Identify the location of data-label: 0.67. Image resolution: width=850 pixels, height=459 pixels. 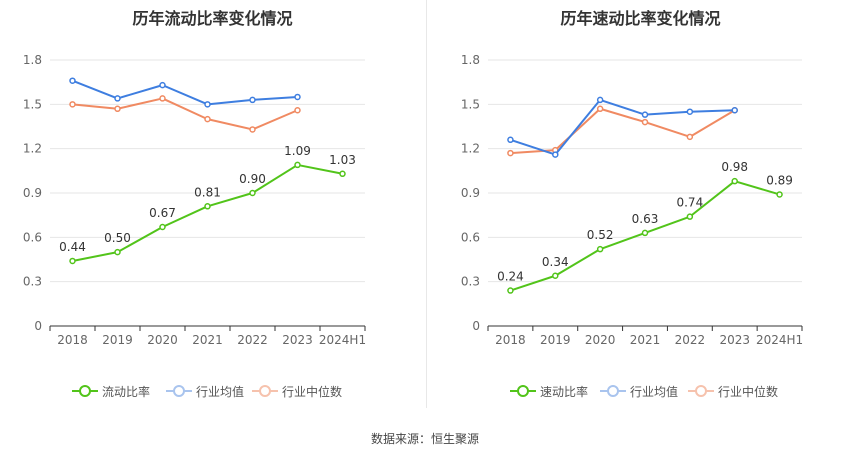
(162, 213).